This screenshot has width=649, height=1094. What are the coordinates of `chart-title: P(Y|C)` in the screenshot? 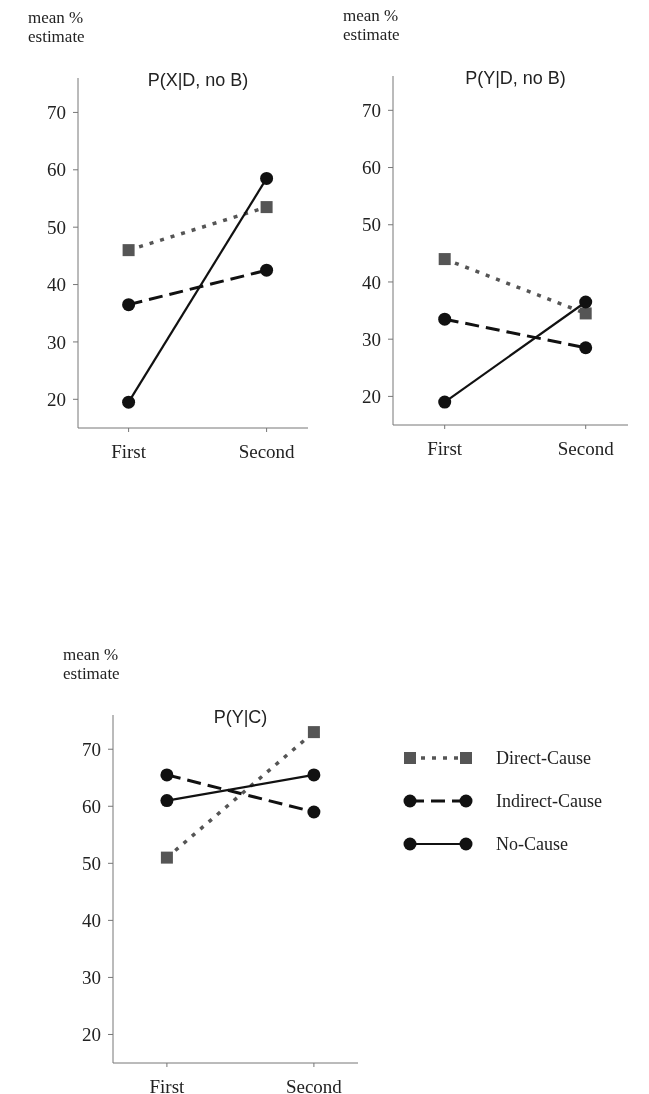 It's located at (240, 717).